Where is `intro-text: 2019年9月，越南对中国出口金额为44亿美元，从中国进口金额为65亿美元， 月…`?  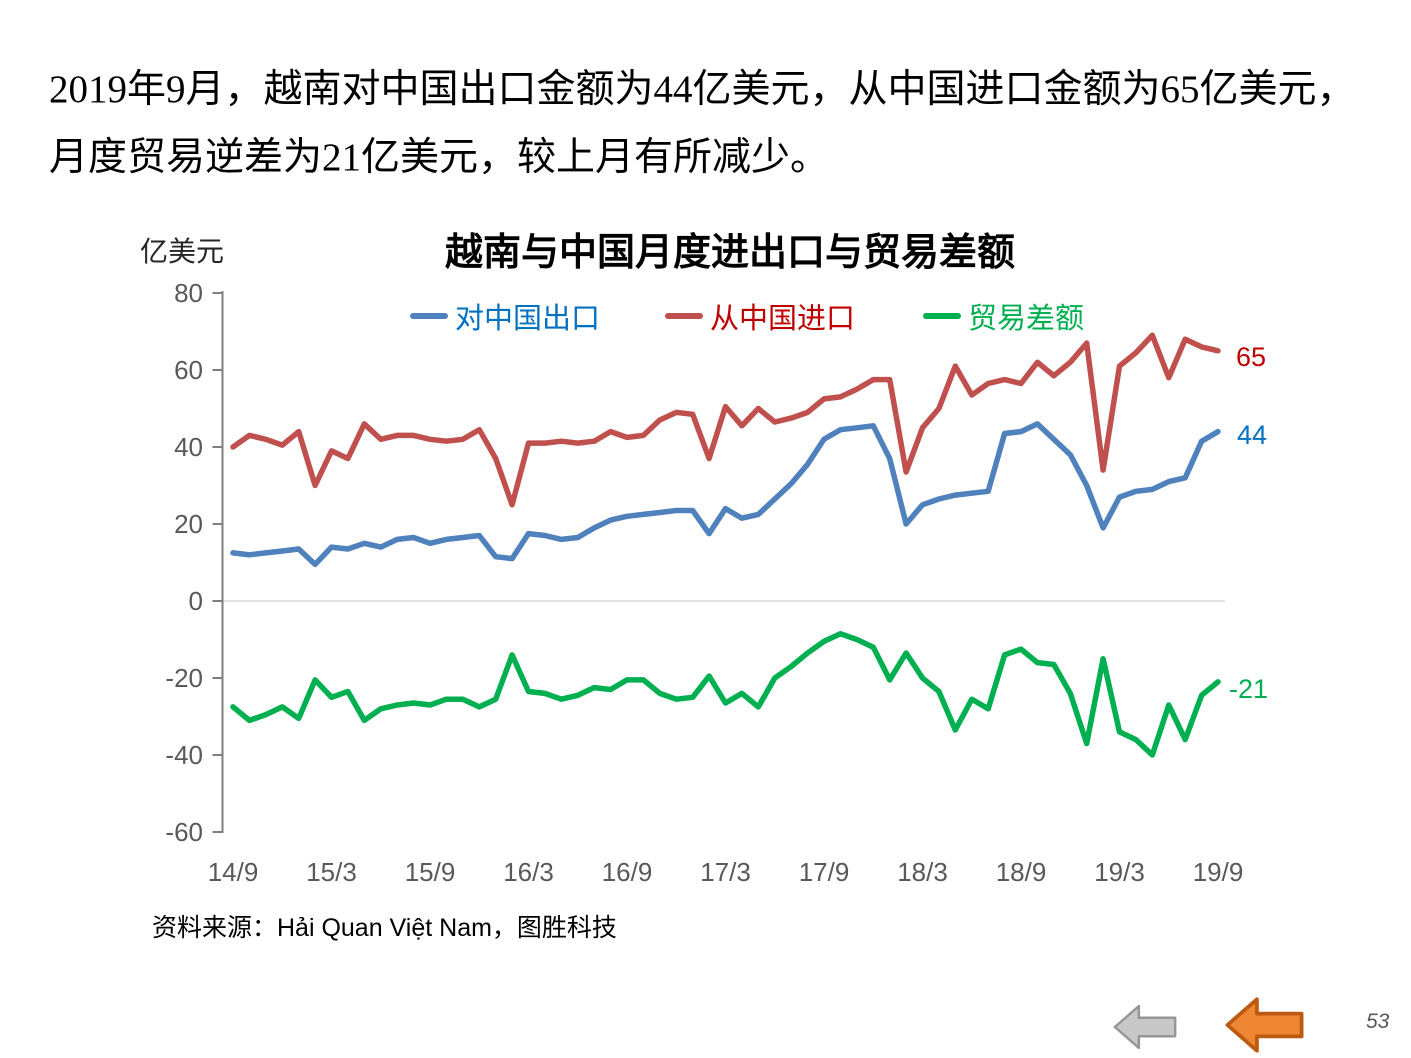
intro-text: 2019年9月，越南对中国出口金额为44亿美元，从中国进口金额为65亿美元， 月… is located at coordinates (702, 124).